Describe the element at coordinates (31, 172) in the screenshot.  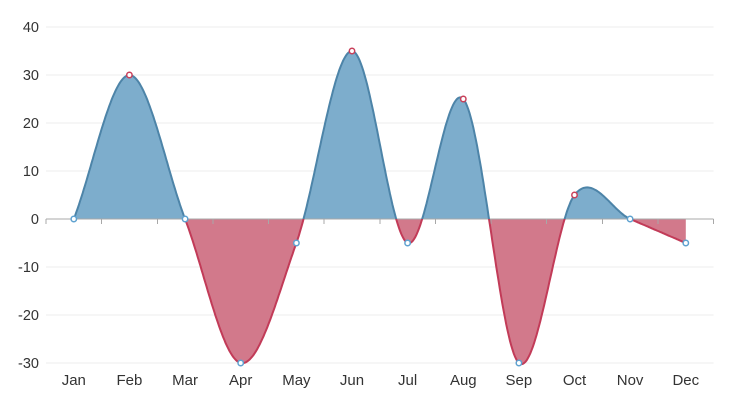
I see `y-axis-label-10: 10` at that location.